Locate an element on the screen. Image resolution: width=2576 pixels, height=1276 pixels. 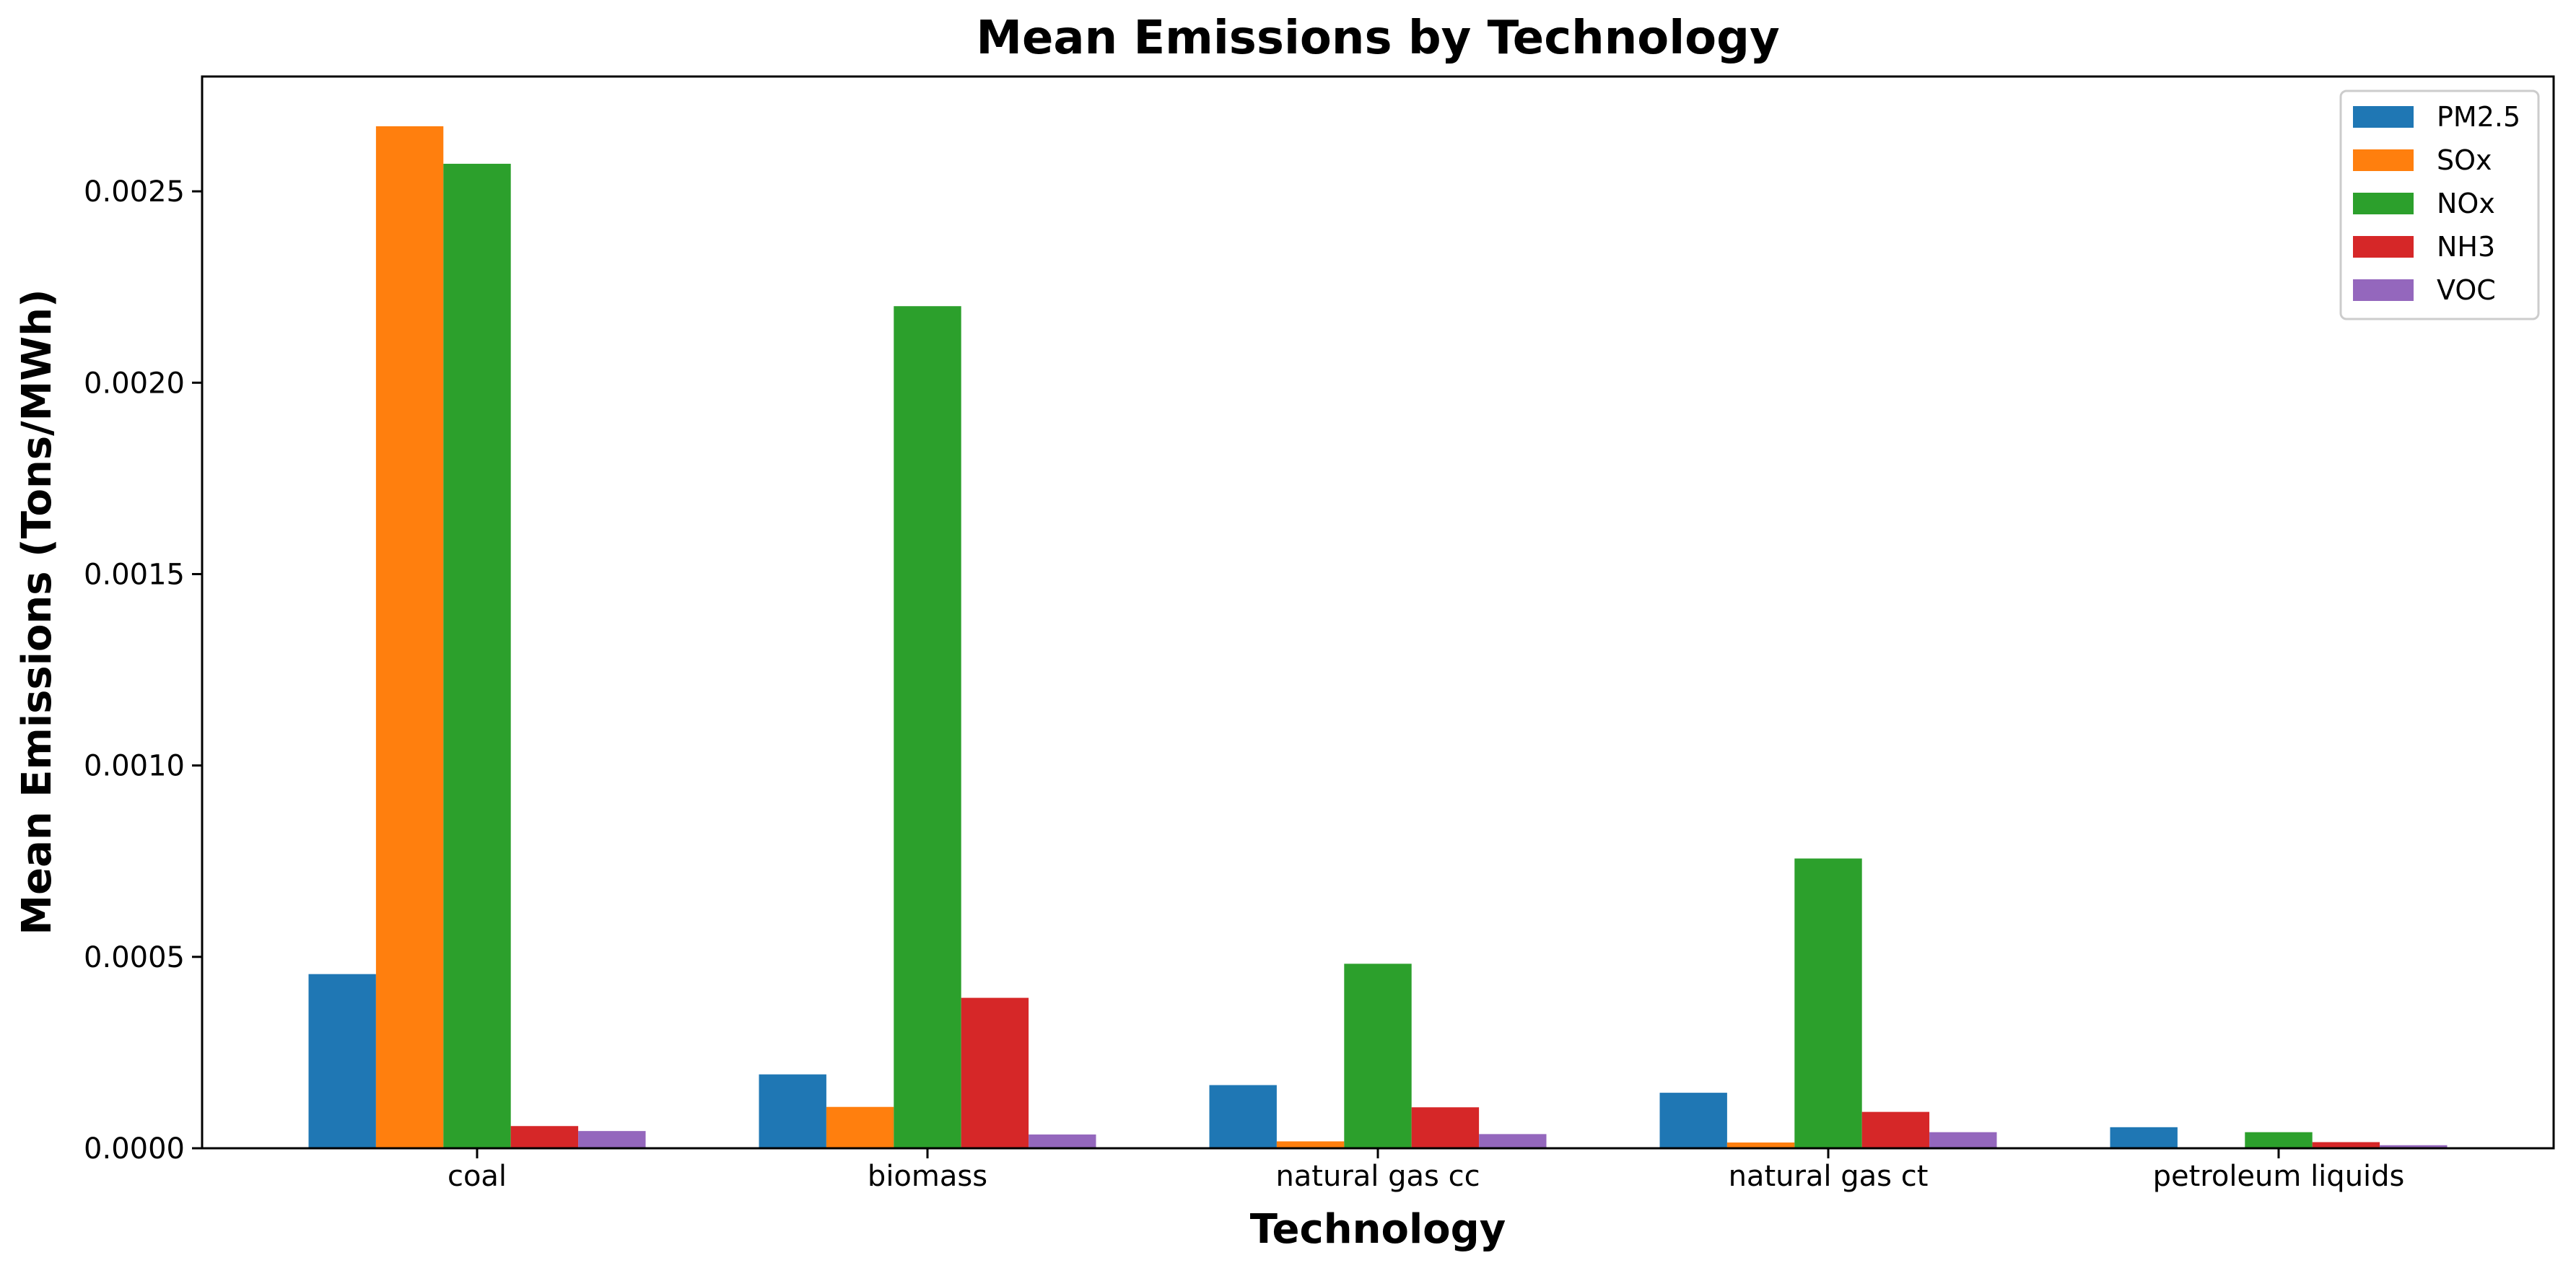
bar-voc-petroleum-liquids is located at coordinates (2414, 1146).